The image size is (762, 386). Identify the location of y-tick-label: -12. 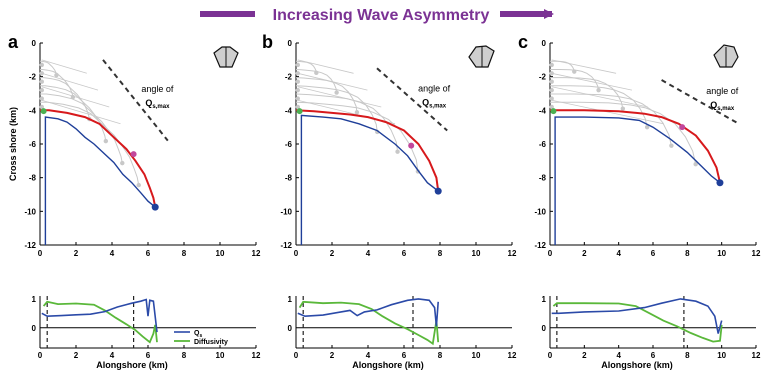
(540, 245).